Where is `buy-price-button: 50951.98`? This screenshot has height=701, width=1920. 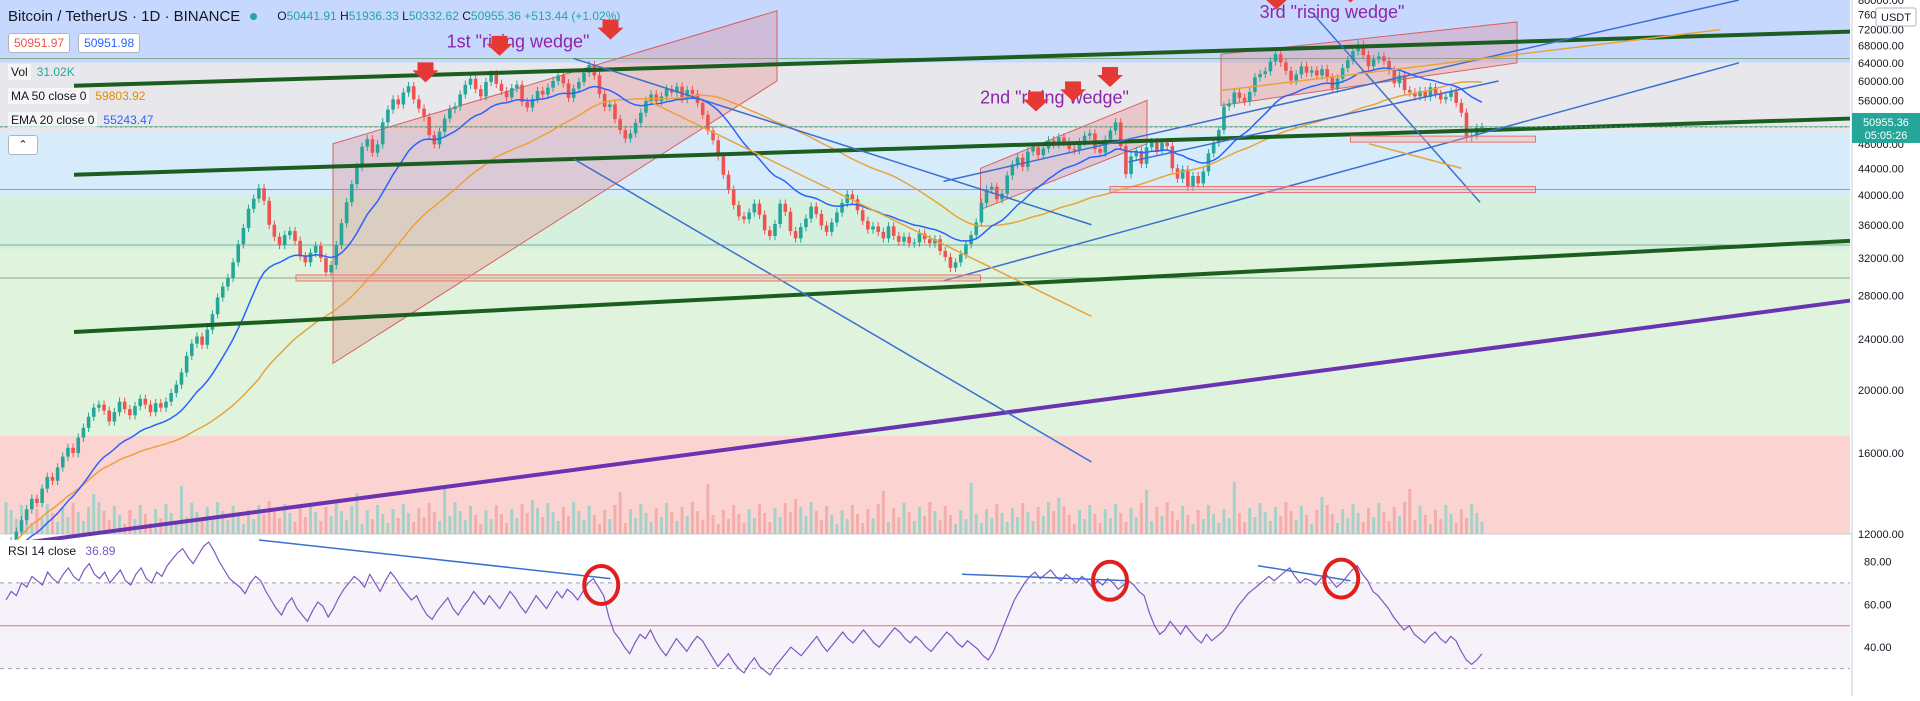 buy-price-button: 50951.98 is located at coordinates (109, 43).